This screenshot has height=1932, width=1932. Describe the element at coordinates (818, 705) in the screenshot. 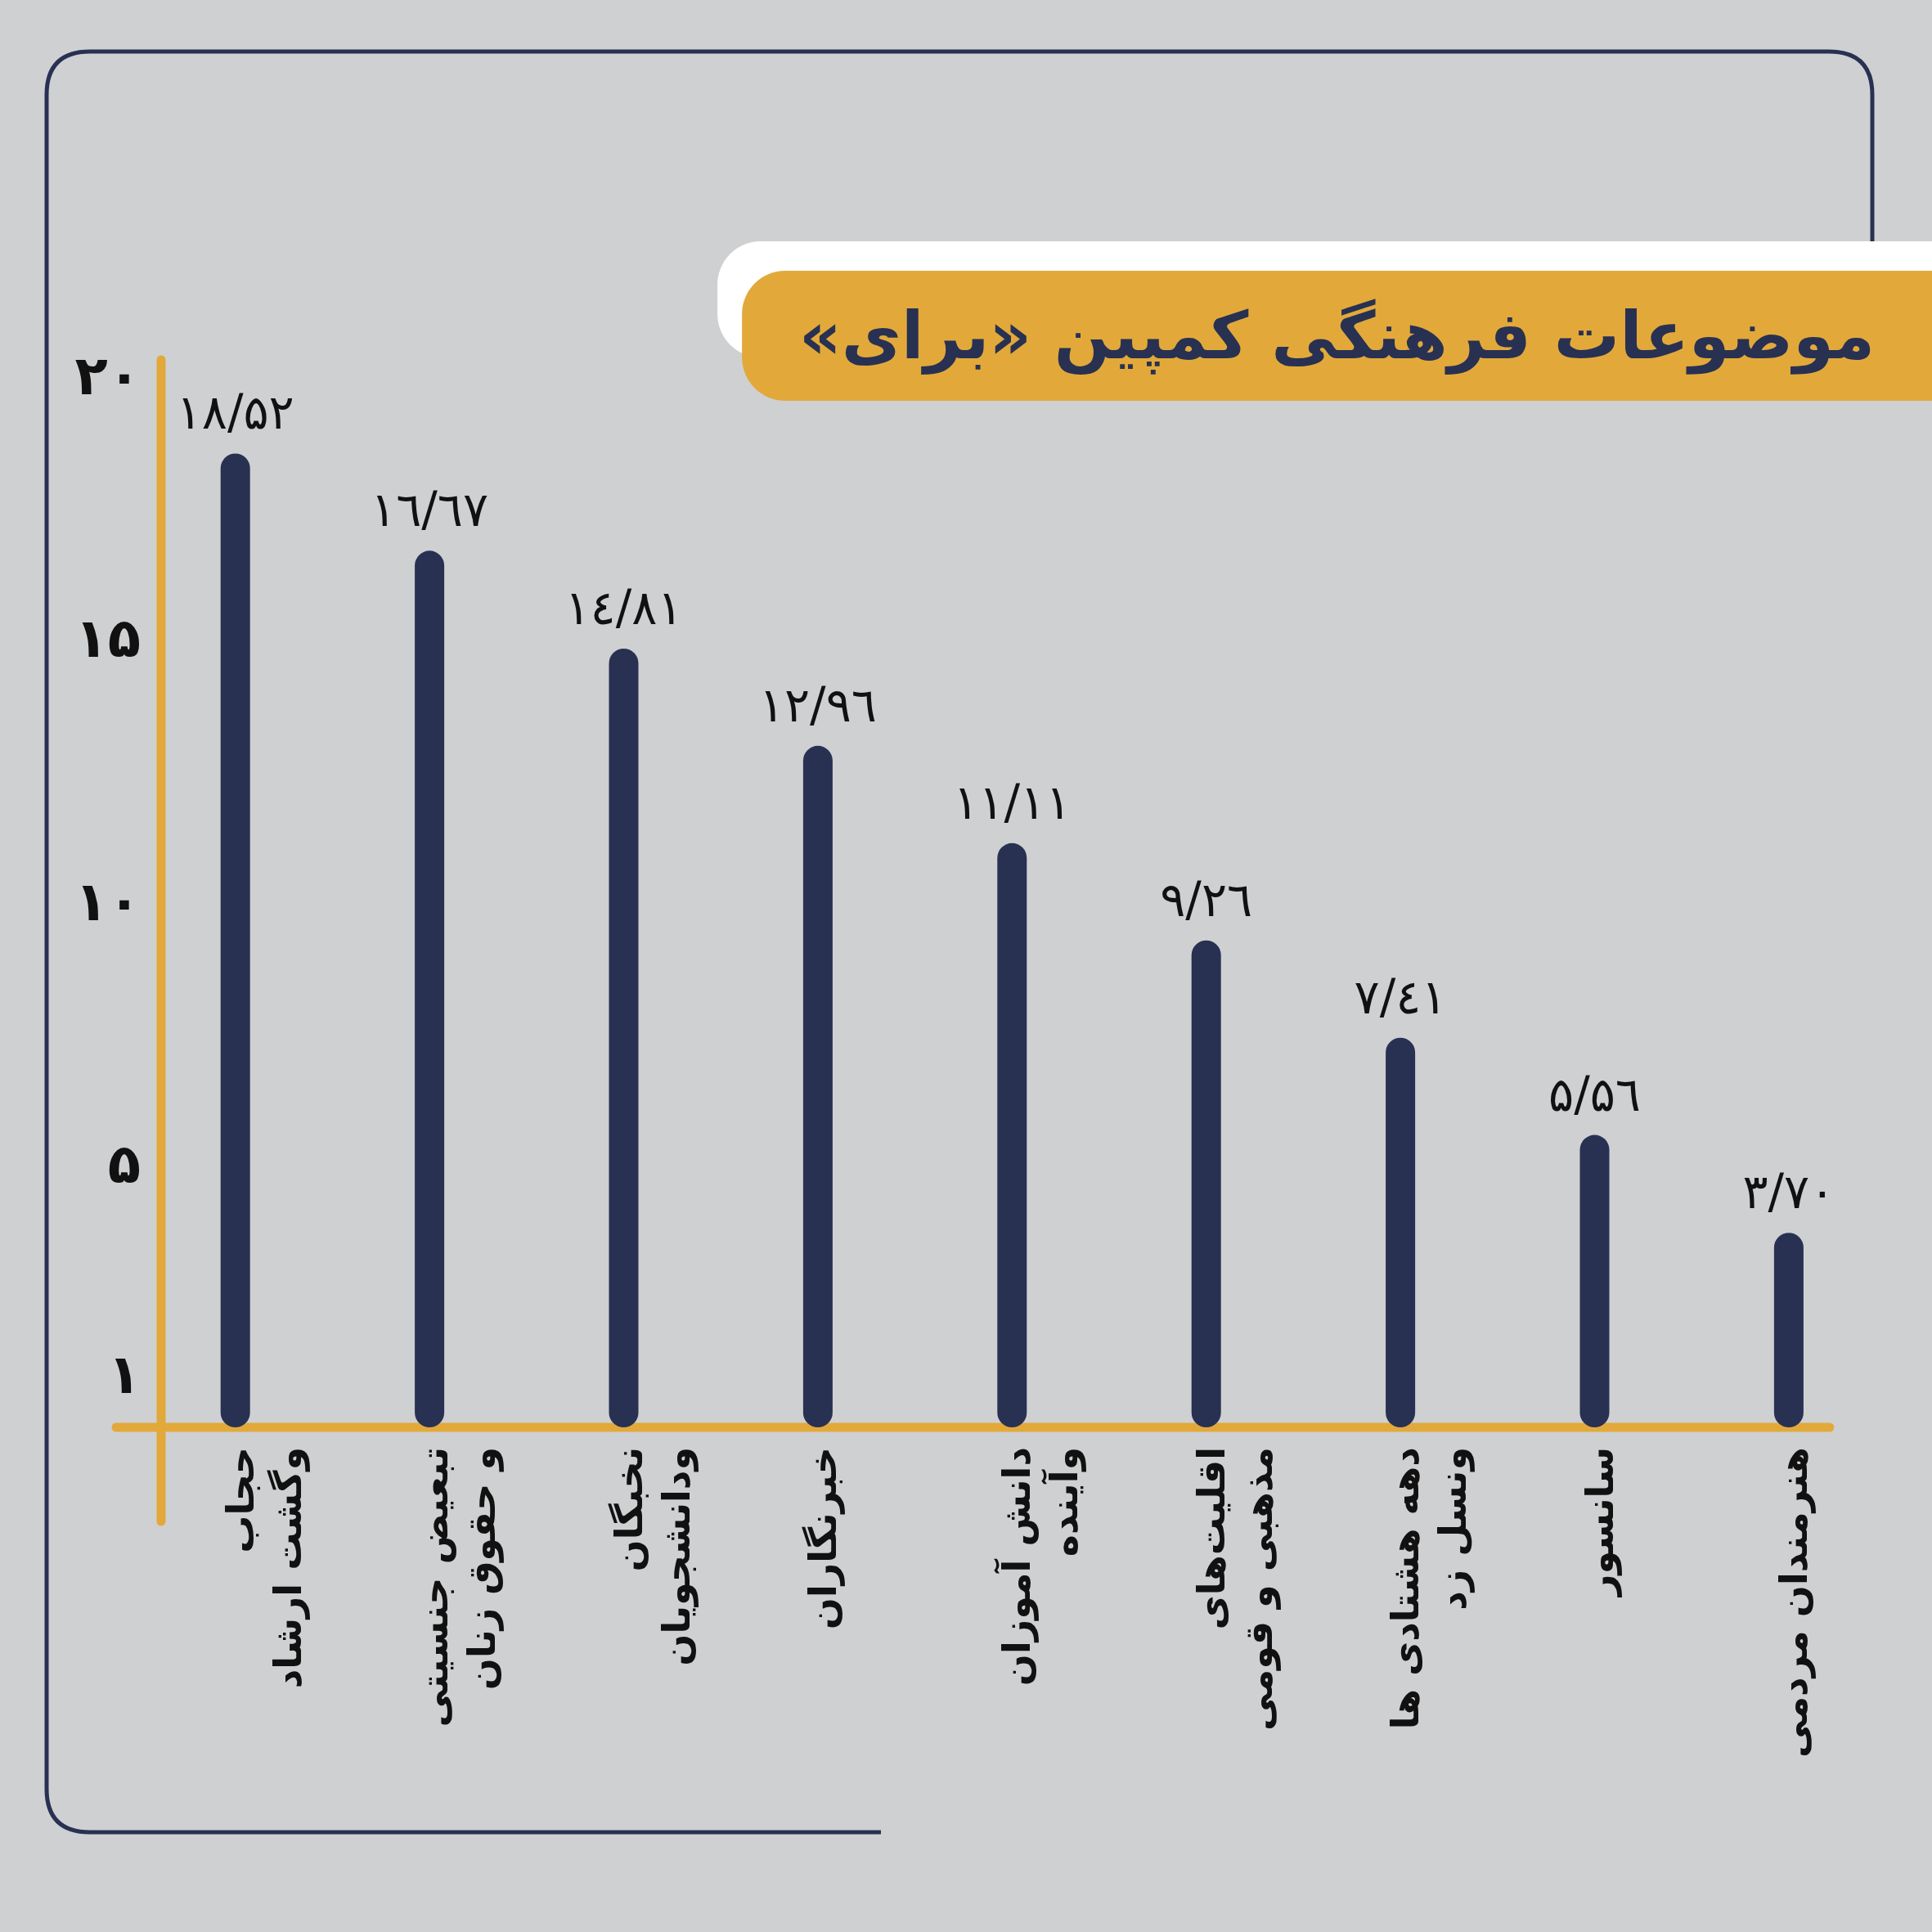

I see `data-label: ۱۲/۹٦` at that location.